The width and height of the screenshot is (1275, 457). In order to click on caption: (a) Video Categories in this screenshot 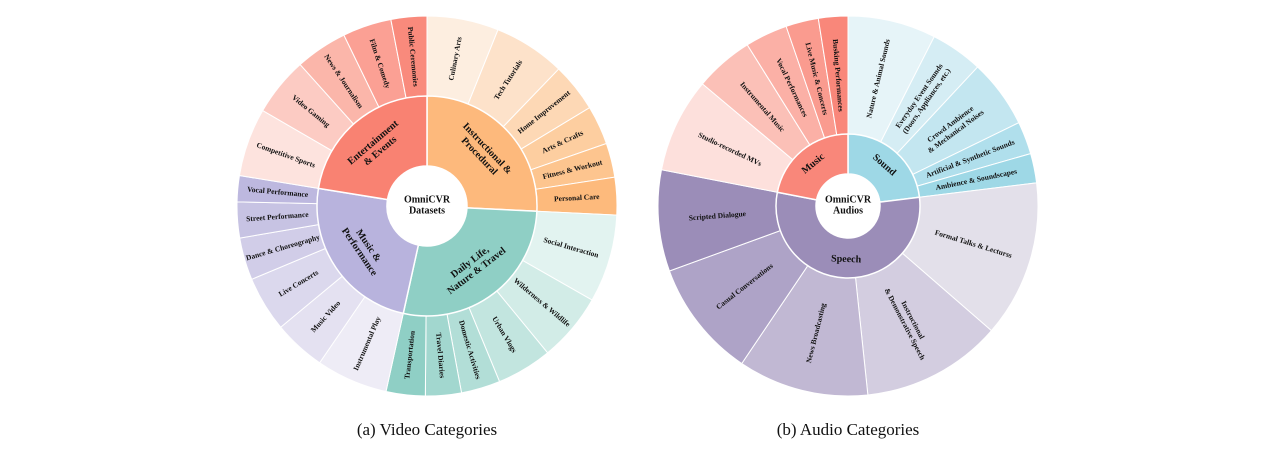, I will do `click(427, 429)`.